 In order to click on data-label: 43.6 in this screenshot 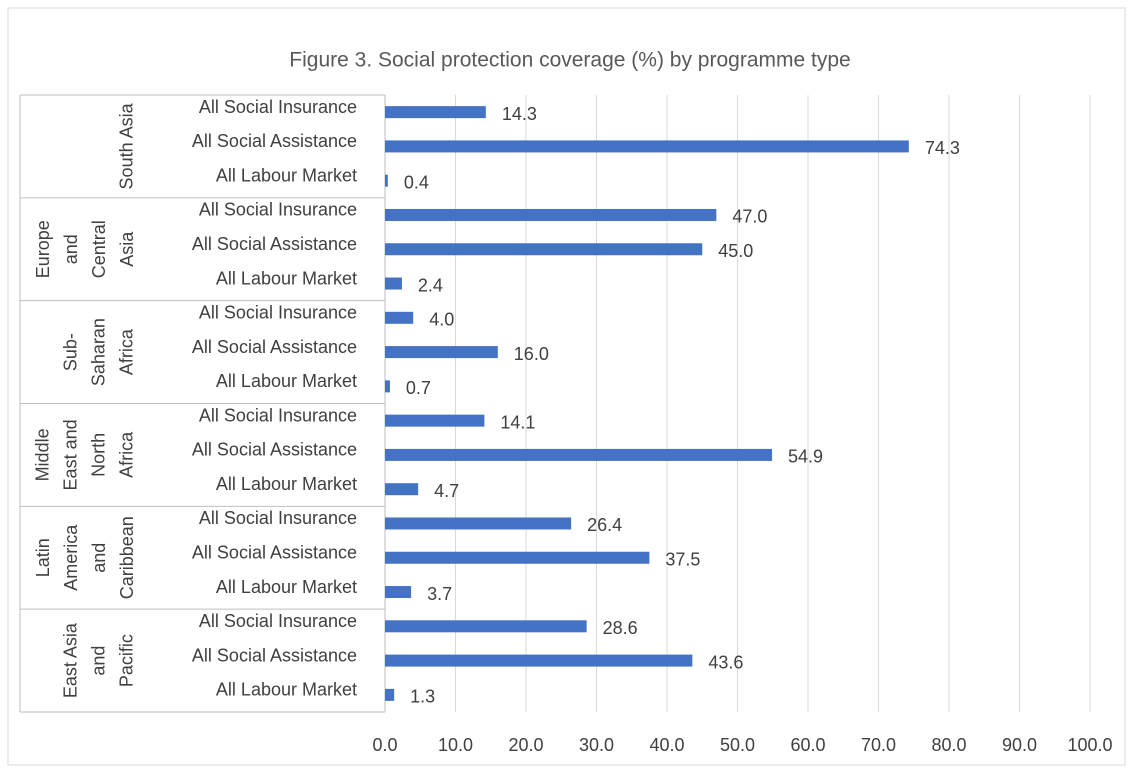, I will do `click(725, 662)`.